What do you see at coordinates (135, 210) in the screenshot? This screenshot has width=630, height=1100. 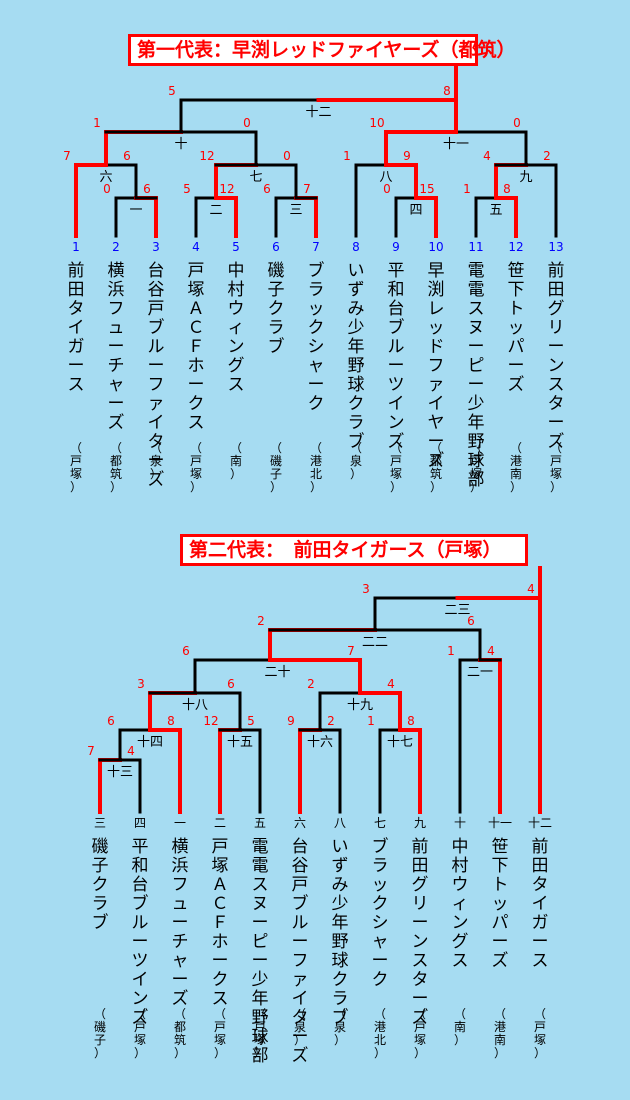 I see `b1-game-id: 一` at bounding box center [135, 210].